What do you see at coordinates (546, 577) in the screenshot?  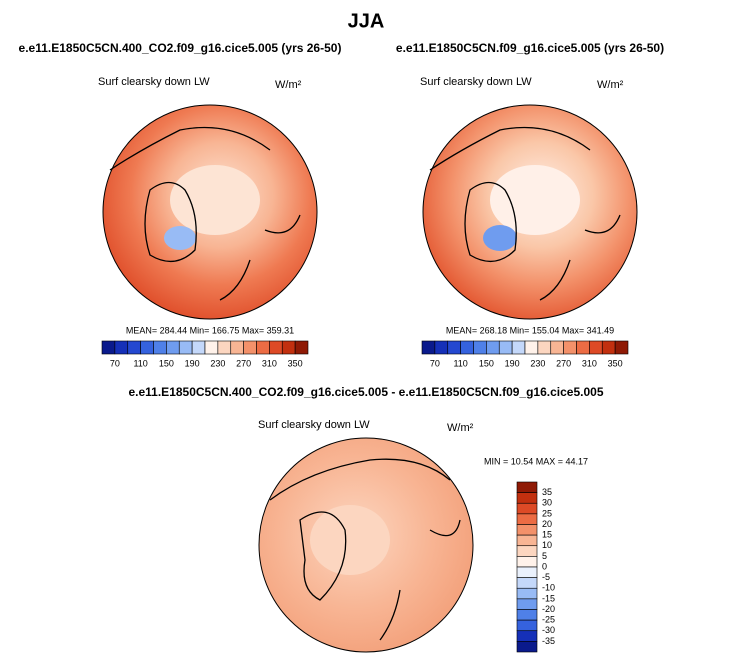 I see `colorbar-label: -5` at bounding box center [546, 577].